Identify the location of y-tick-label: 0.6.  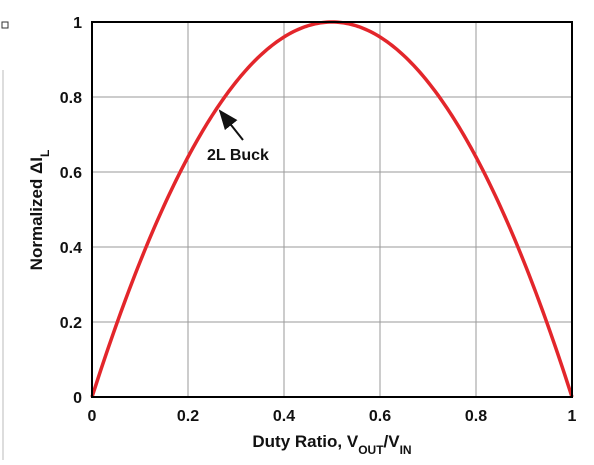
(71, 173).